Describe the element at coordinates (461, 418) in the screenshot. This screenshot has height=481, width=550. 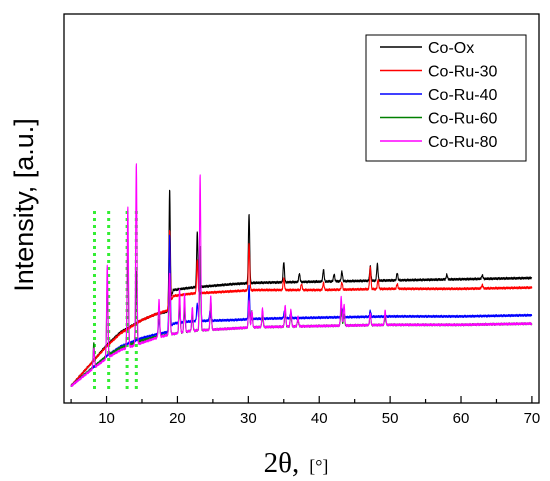
I see `x-tick-label: 60` at that location.